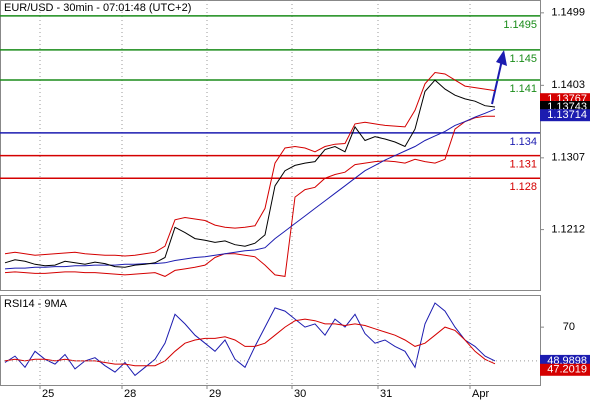 This screenshot has width=590, height=405. I want to click on y-tick-label: 1.1499, so click(568, 13).